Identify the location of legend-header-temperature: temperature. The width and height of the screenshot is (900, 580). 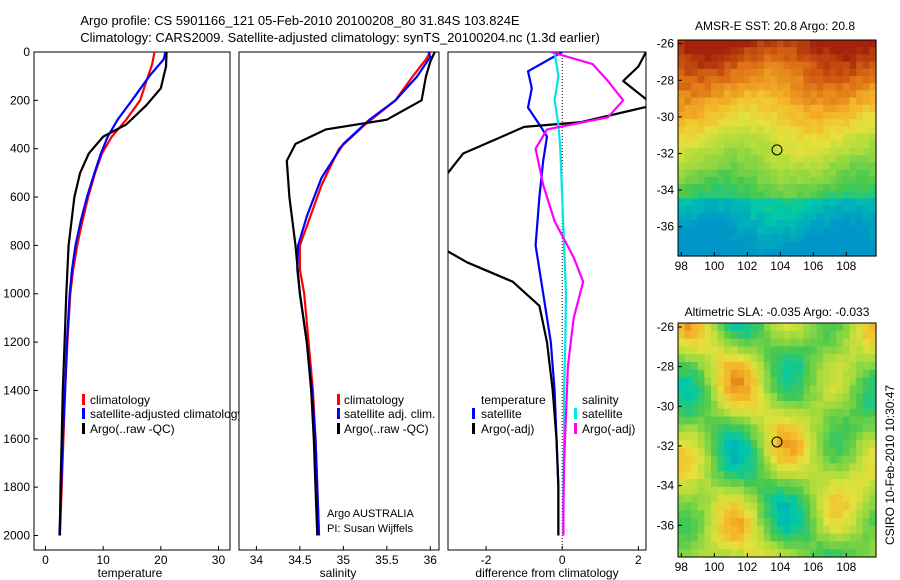
(513, 400).